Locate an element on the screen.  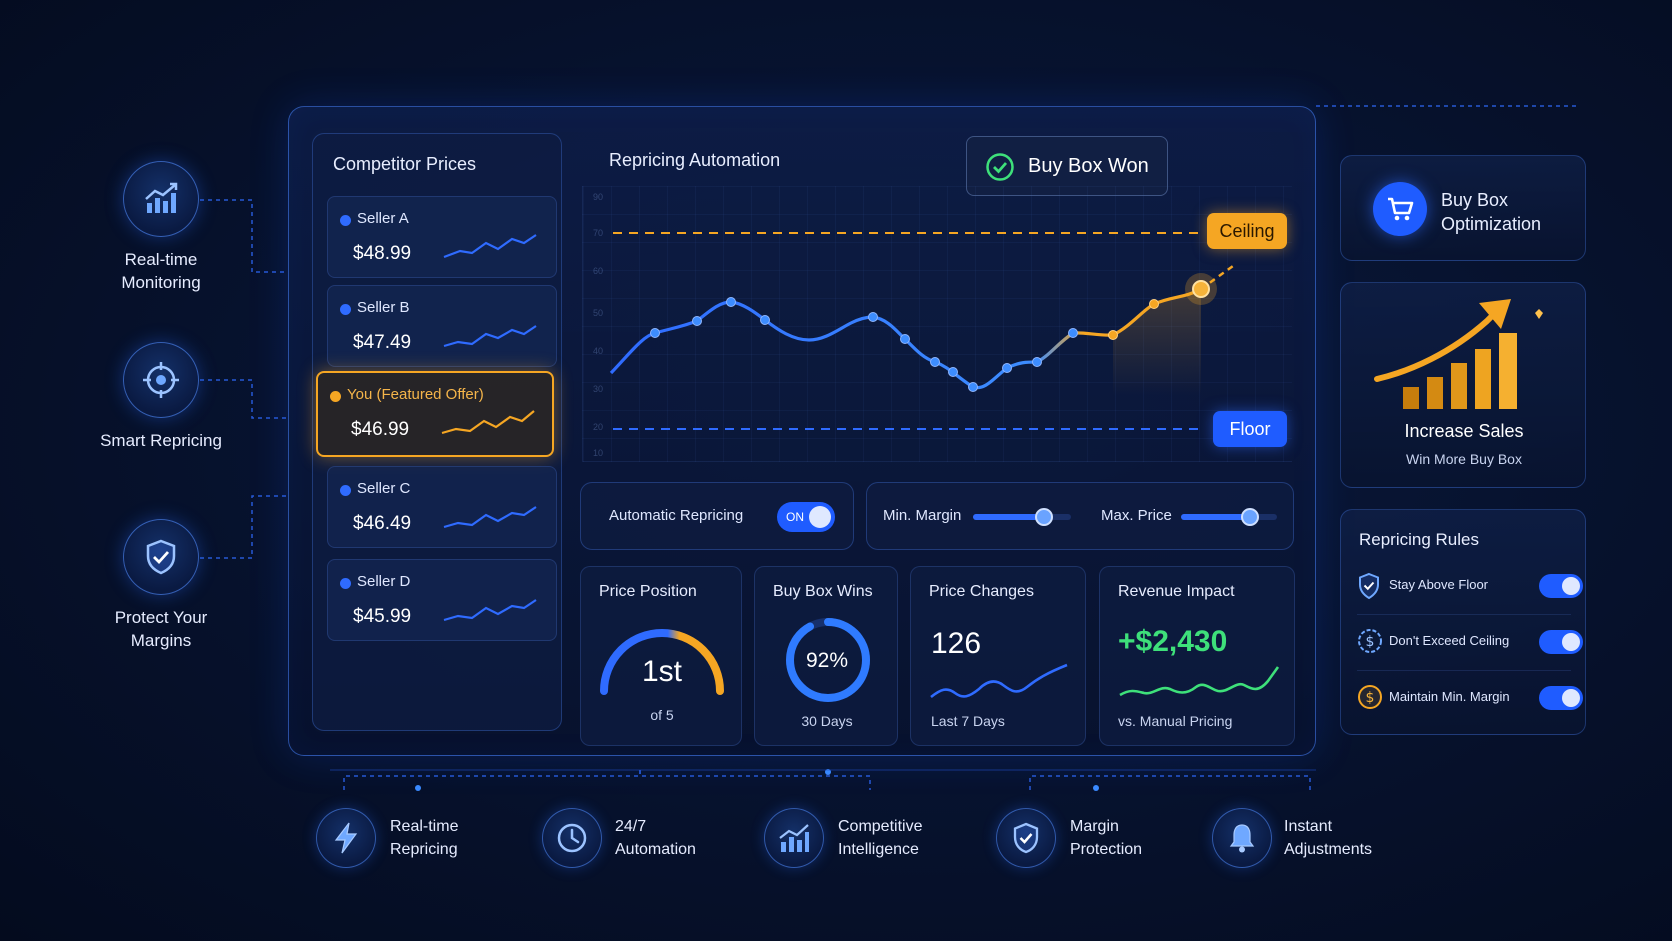
min-margin-fill is located at coordinates (1008, 517).